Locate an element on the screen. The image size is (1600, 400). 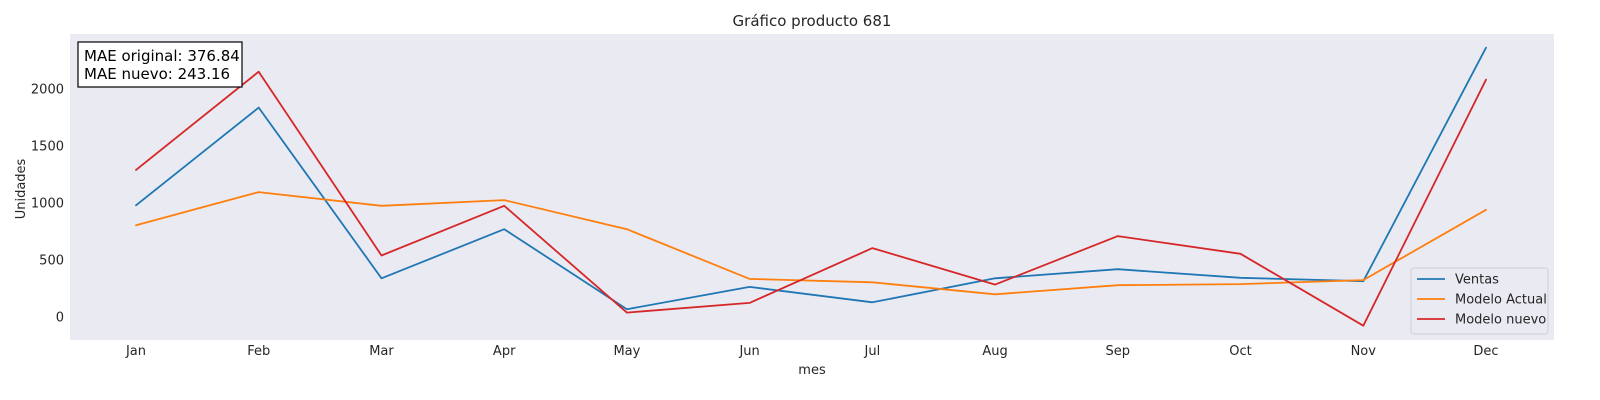
legend-label-modelo-actual: Modelo Actual is located at coordinates (1501, 300).